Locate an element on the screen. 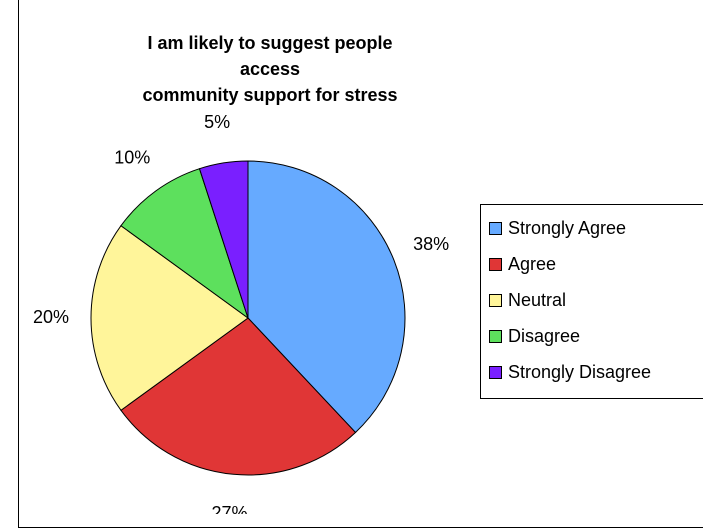 The width and height of the screenshot is (703, 528). legend-swatch-strongly-disagree is located at coordinates (495, 372).